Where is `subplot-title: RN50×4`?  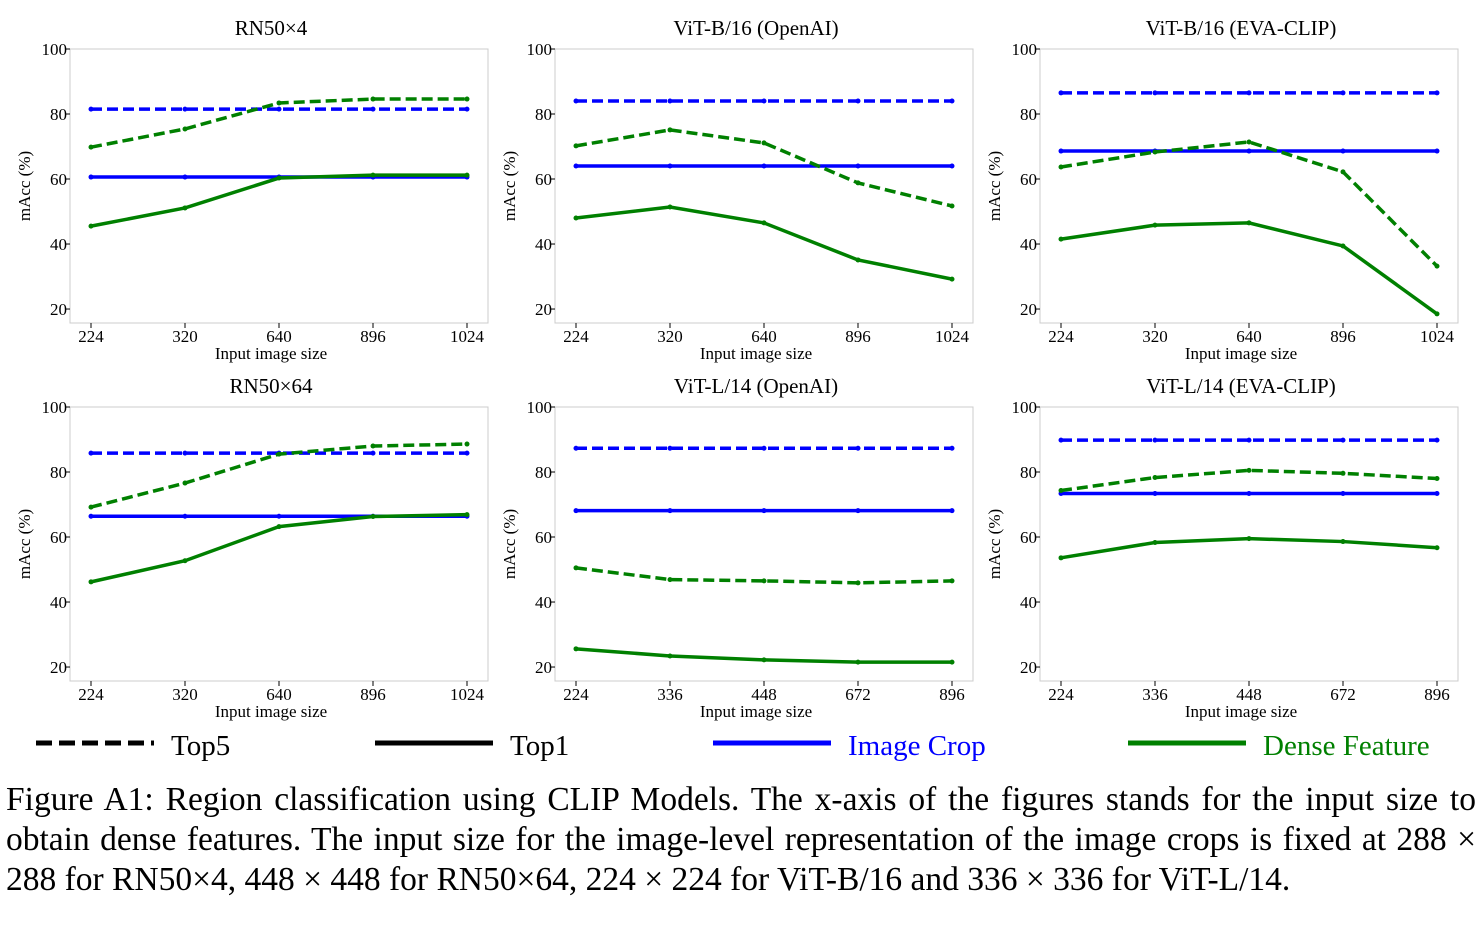 subplot-title: RN50×4 is located at coordinates (271, 28).